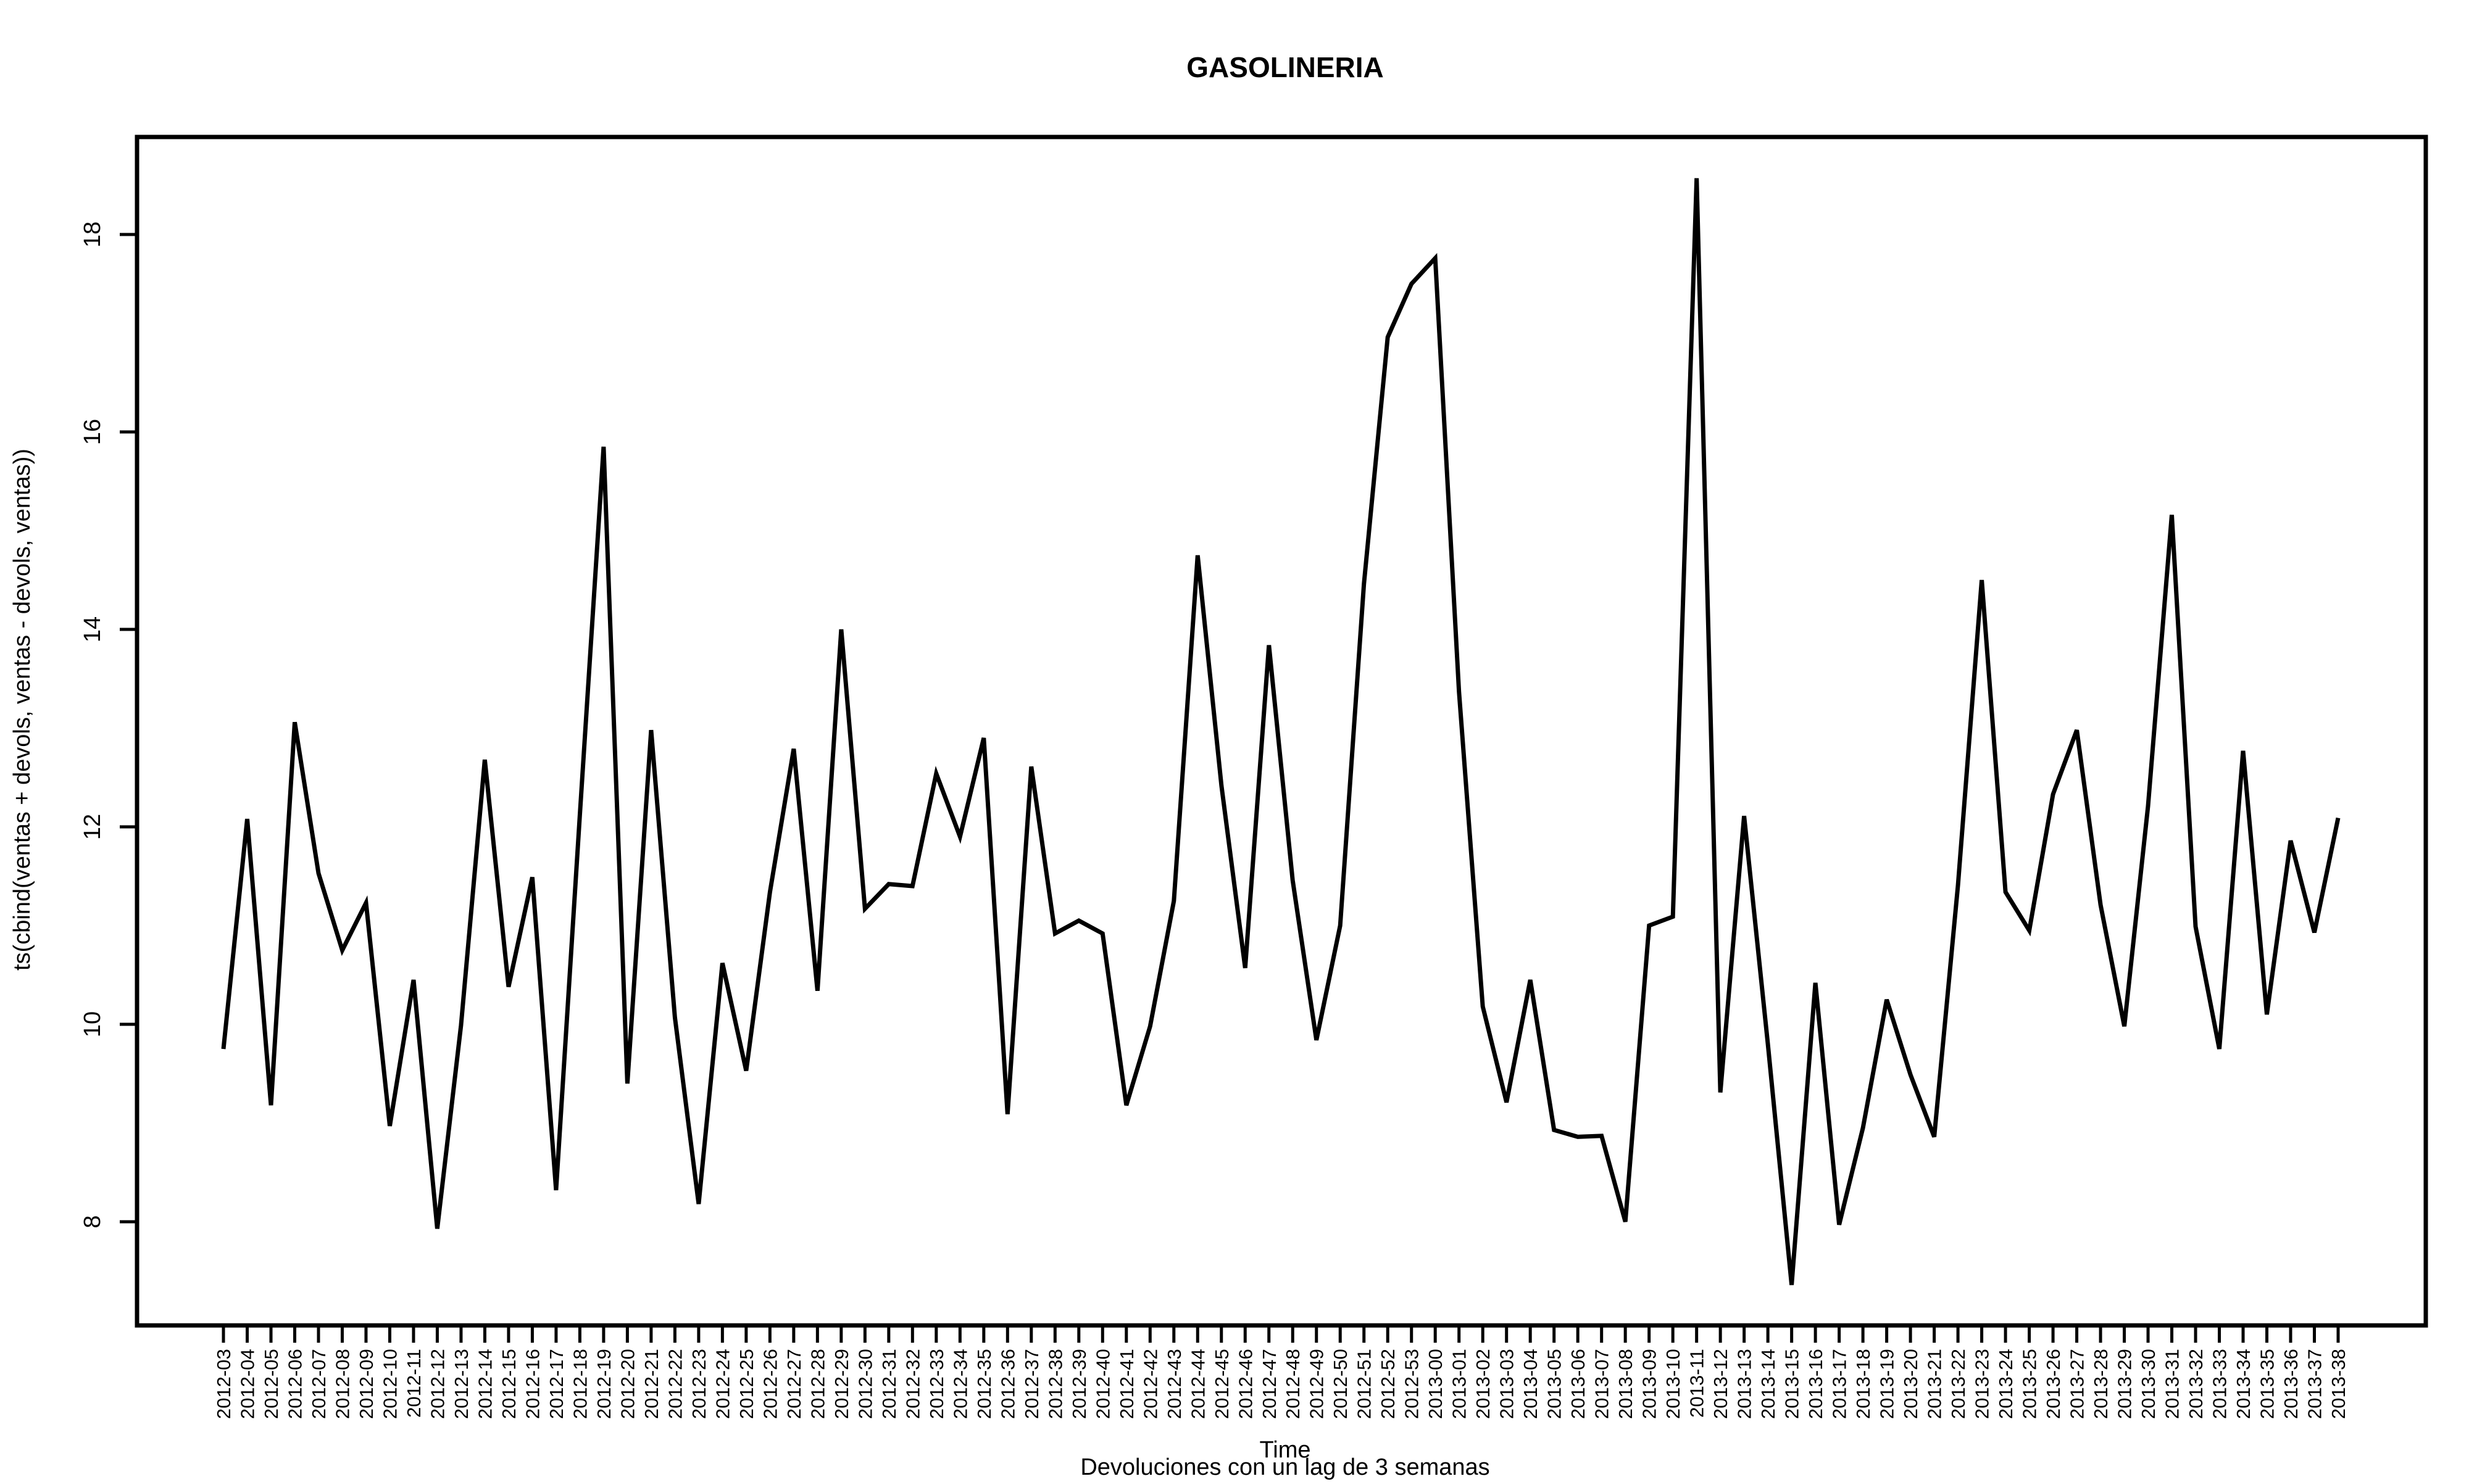 This screenshot has height=1484, width=2469. What do you see at coordinates (509, 1384) in the screenshot?
I see `x-tick-label: 2012-15` at bounding box center [509, 1384].